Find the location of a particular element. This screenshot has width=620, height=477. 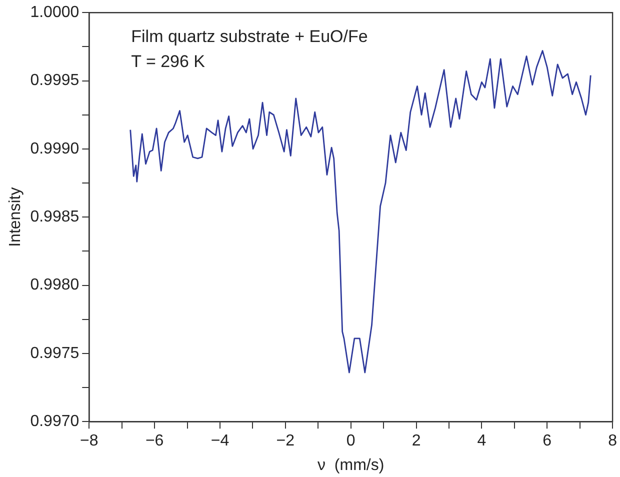

x-axis-title: ν (mm/s) is located at coordinates (351, 465).